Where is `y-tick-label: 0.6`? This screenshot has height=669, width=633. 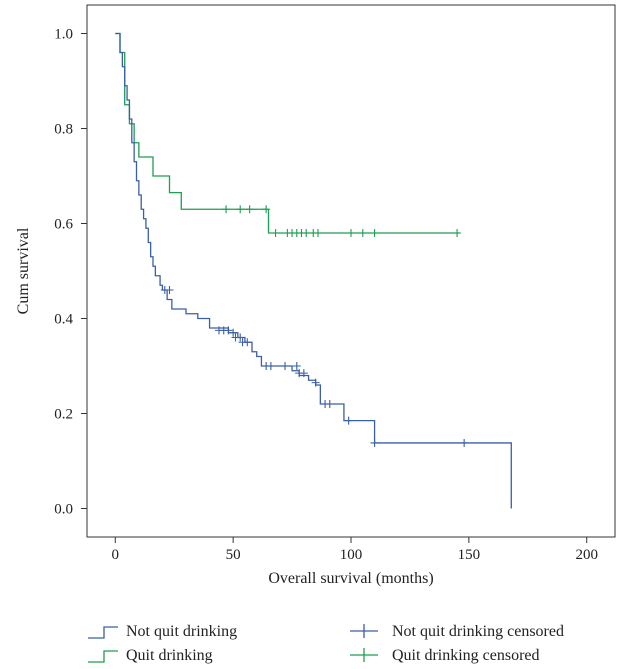
y-tick-label: 0.6 is located at coordinates (63, 225).